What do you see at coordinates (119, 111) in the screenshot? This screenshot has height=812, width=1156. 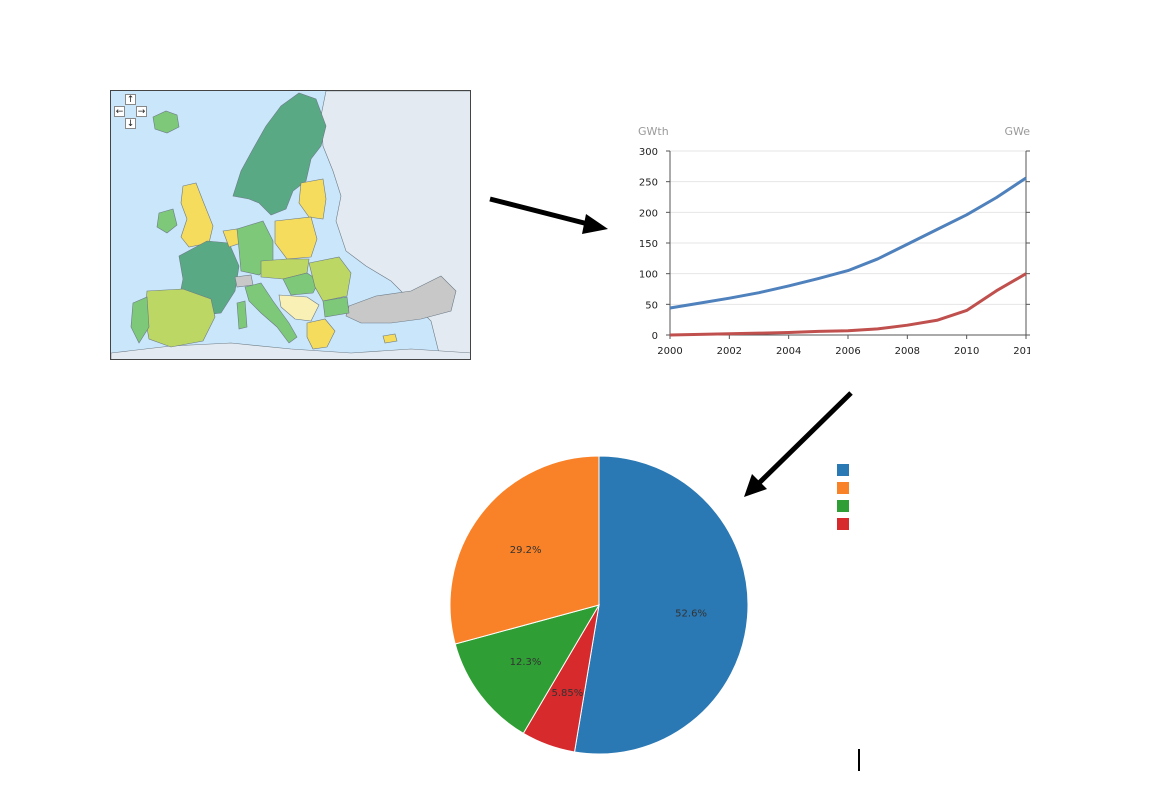 I see `pan-left-button: ←` at bounding box center [119, 111].